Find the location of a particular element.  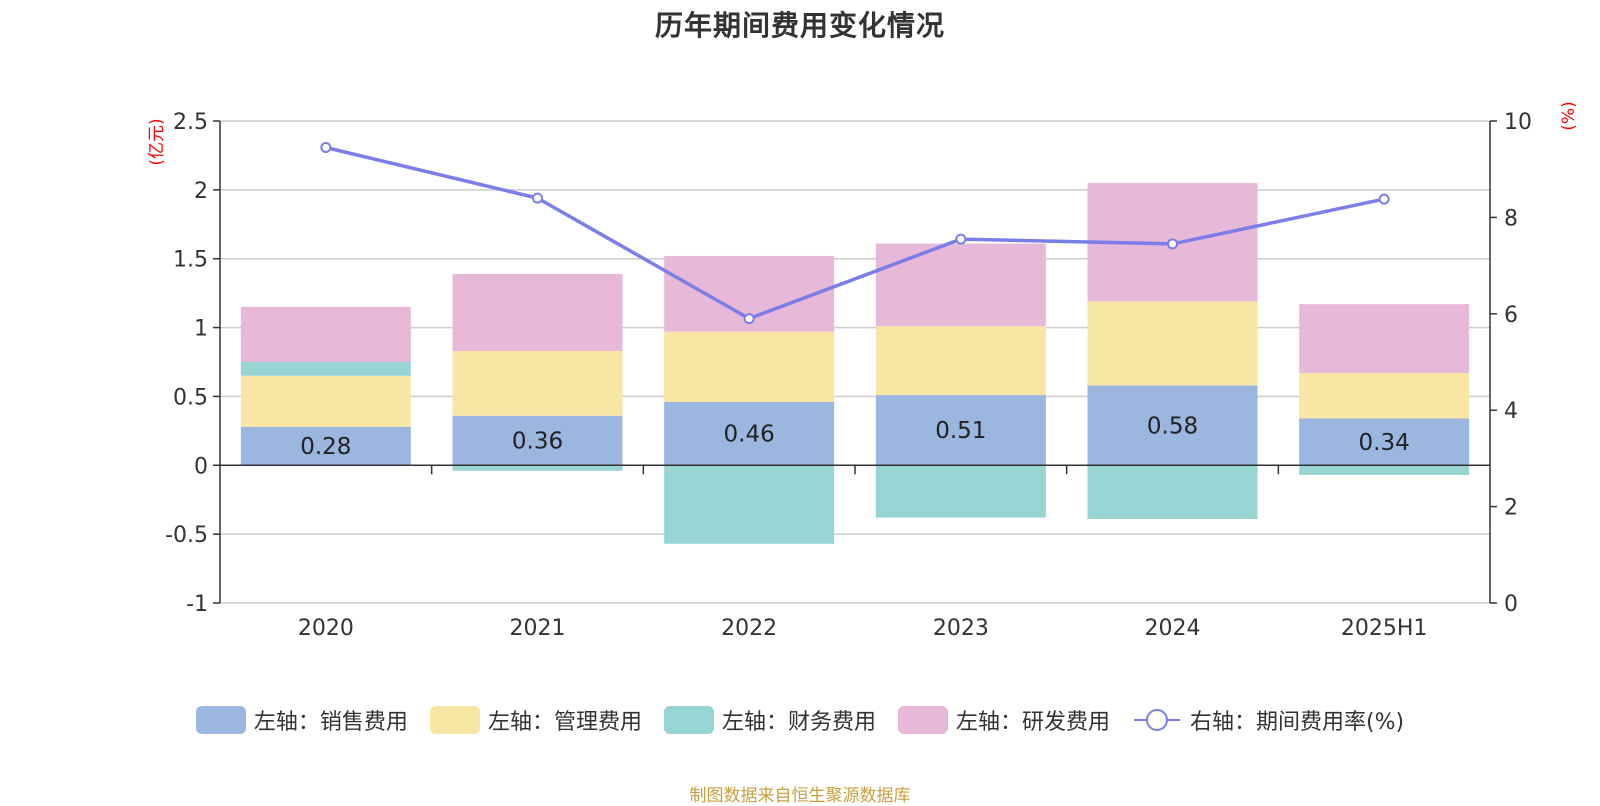

bar-data-label: 0.36 is located at coordinates (537, 441).